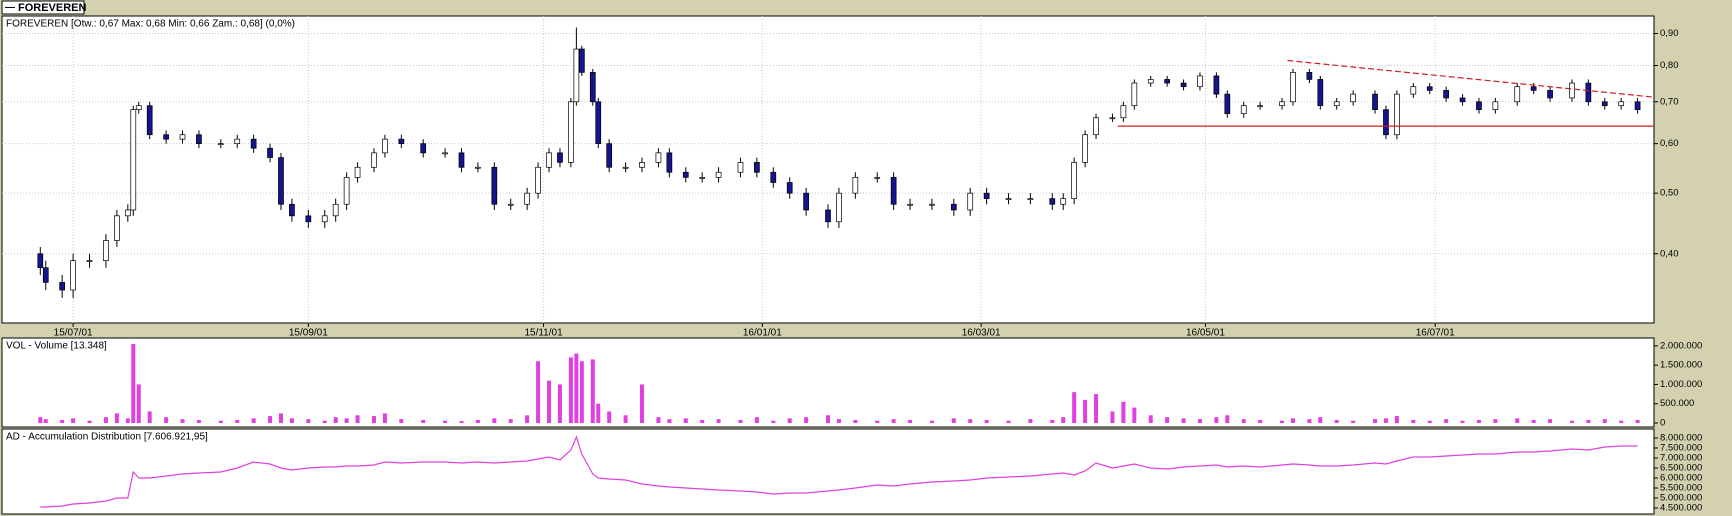 The height and width of the screenshot is (516, 1732). I want to click on y-tick-label: 6.000.000, so click(1681, 478).